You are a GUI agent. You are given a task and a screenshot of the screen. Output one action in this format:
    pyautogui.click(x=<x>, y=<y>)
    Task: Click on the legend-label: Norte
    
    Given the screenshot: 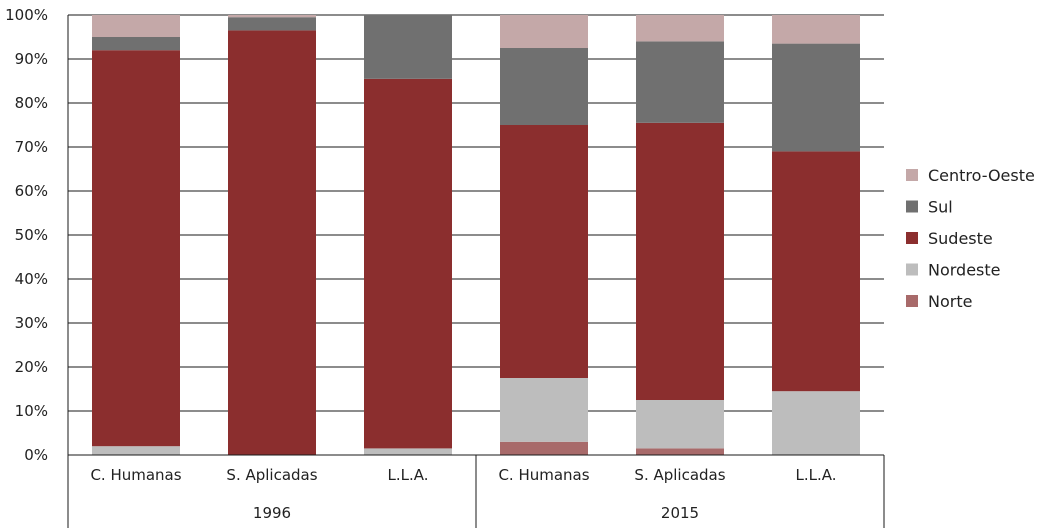 What is the action you would take?
    pyautogui.click(x=950, y=301)
    